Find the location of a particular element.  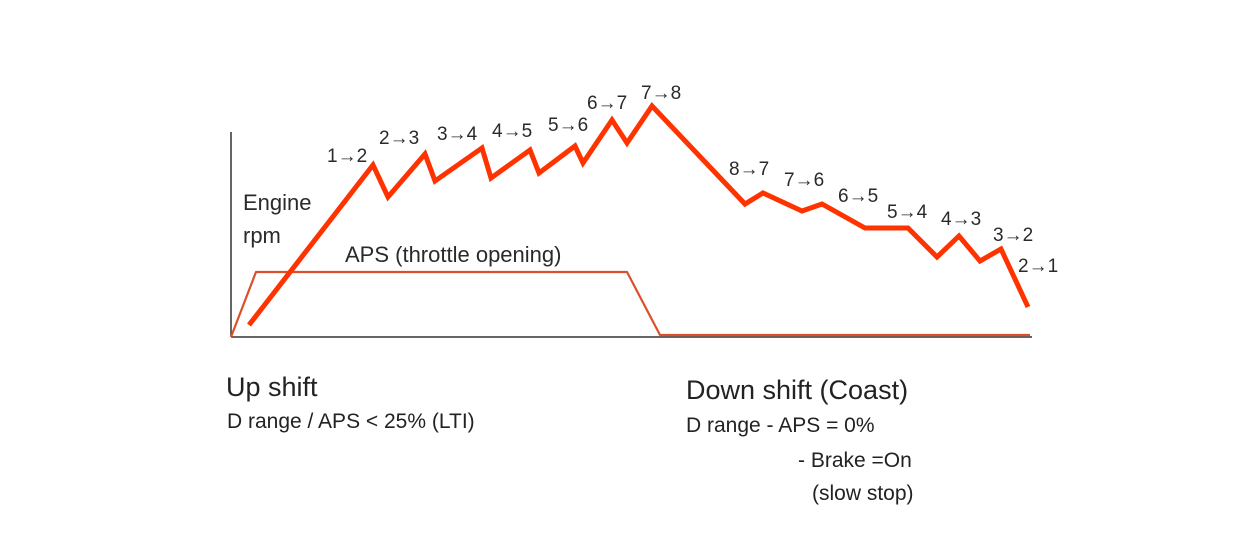

shift-label-8-7: 8→7 is located at coordinates (749, 169).